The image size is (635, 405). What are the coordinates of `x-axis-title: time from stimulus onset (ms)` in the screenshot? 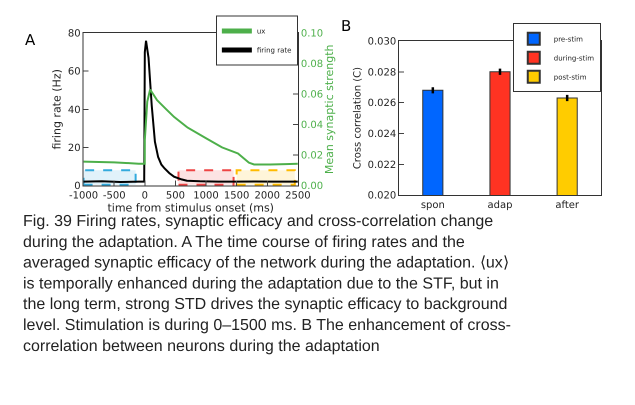 It's located at (190, 207).